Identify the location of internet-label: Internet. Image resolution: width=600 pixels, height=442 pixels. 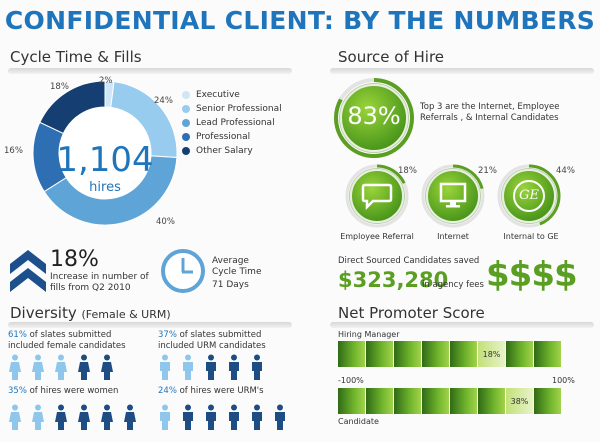
(453, 236).